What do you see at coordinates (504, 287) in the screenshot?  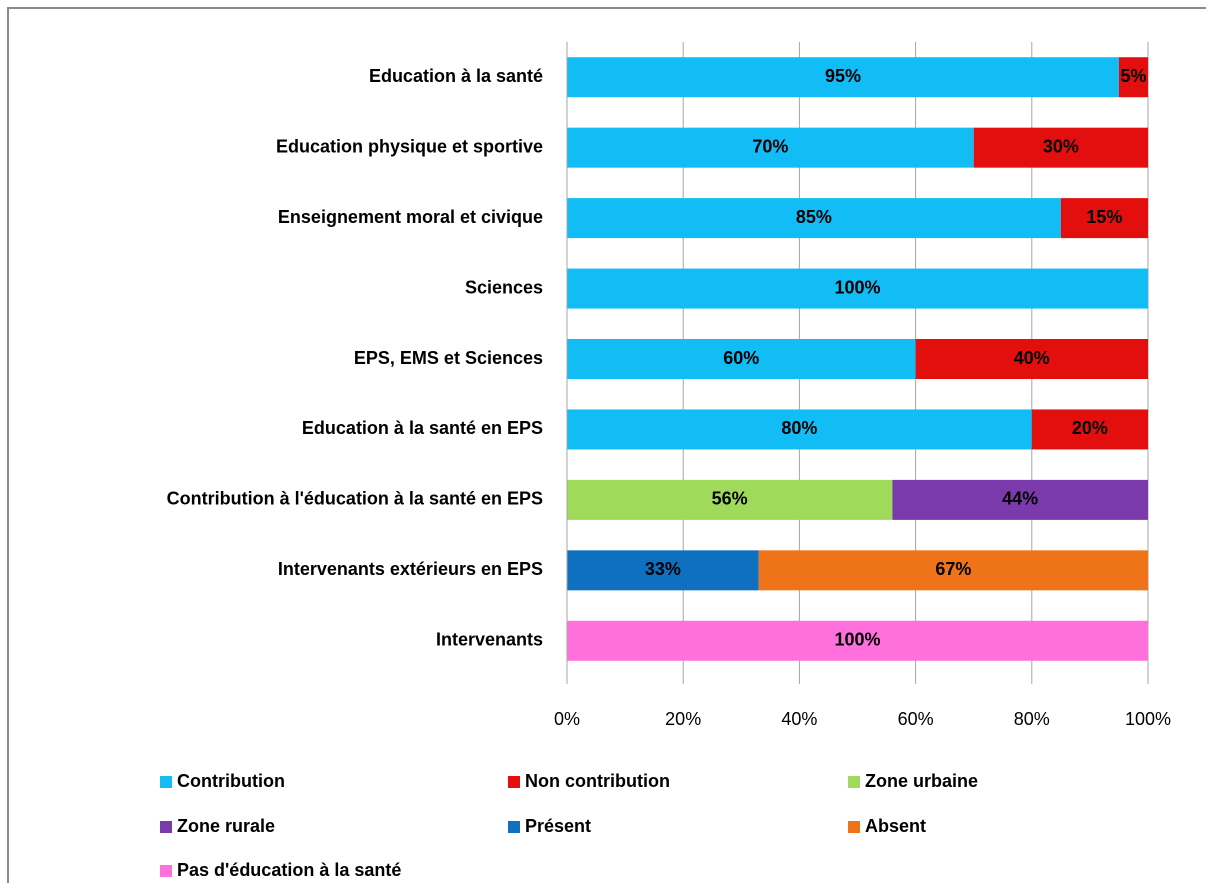 I see `y-tick-label: Sciences` at bounding box center [504, 287].